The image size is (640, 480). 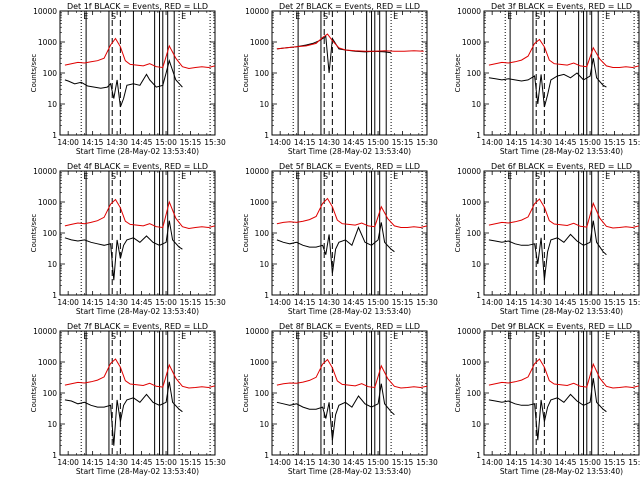 What do you see at coordinates (137, 166) in the screenshot?
I see `panel-title: Det 4f BLACK = Events, RED = LLD` at bounding box center [137, 166].